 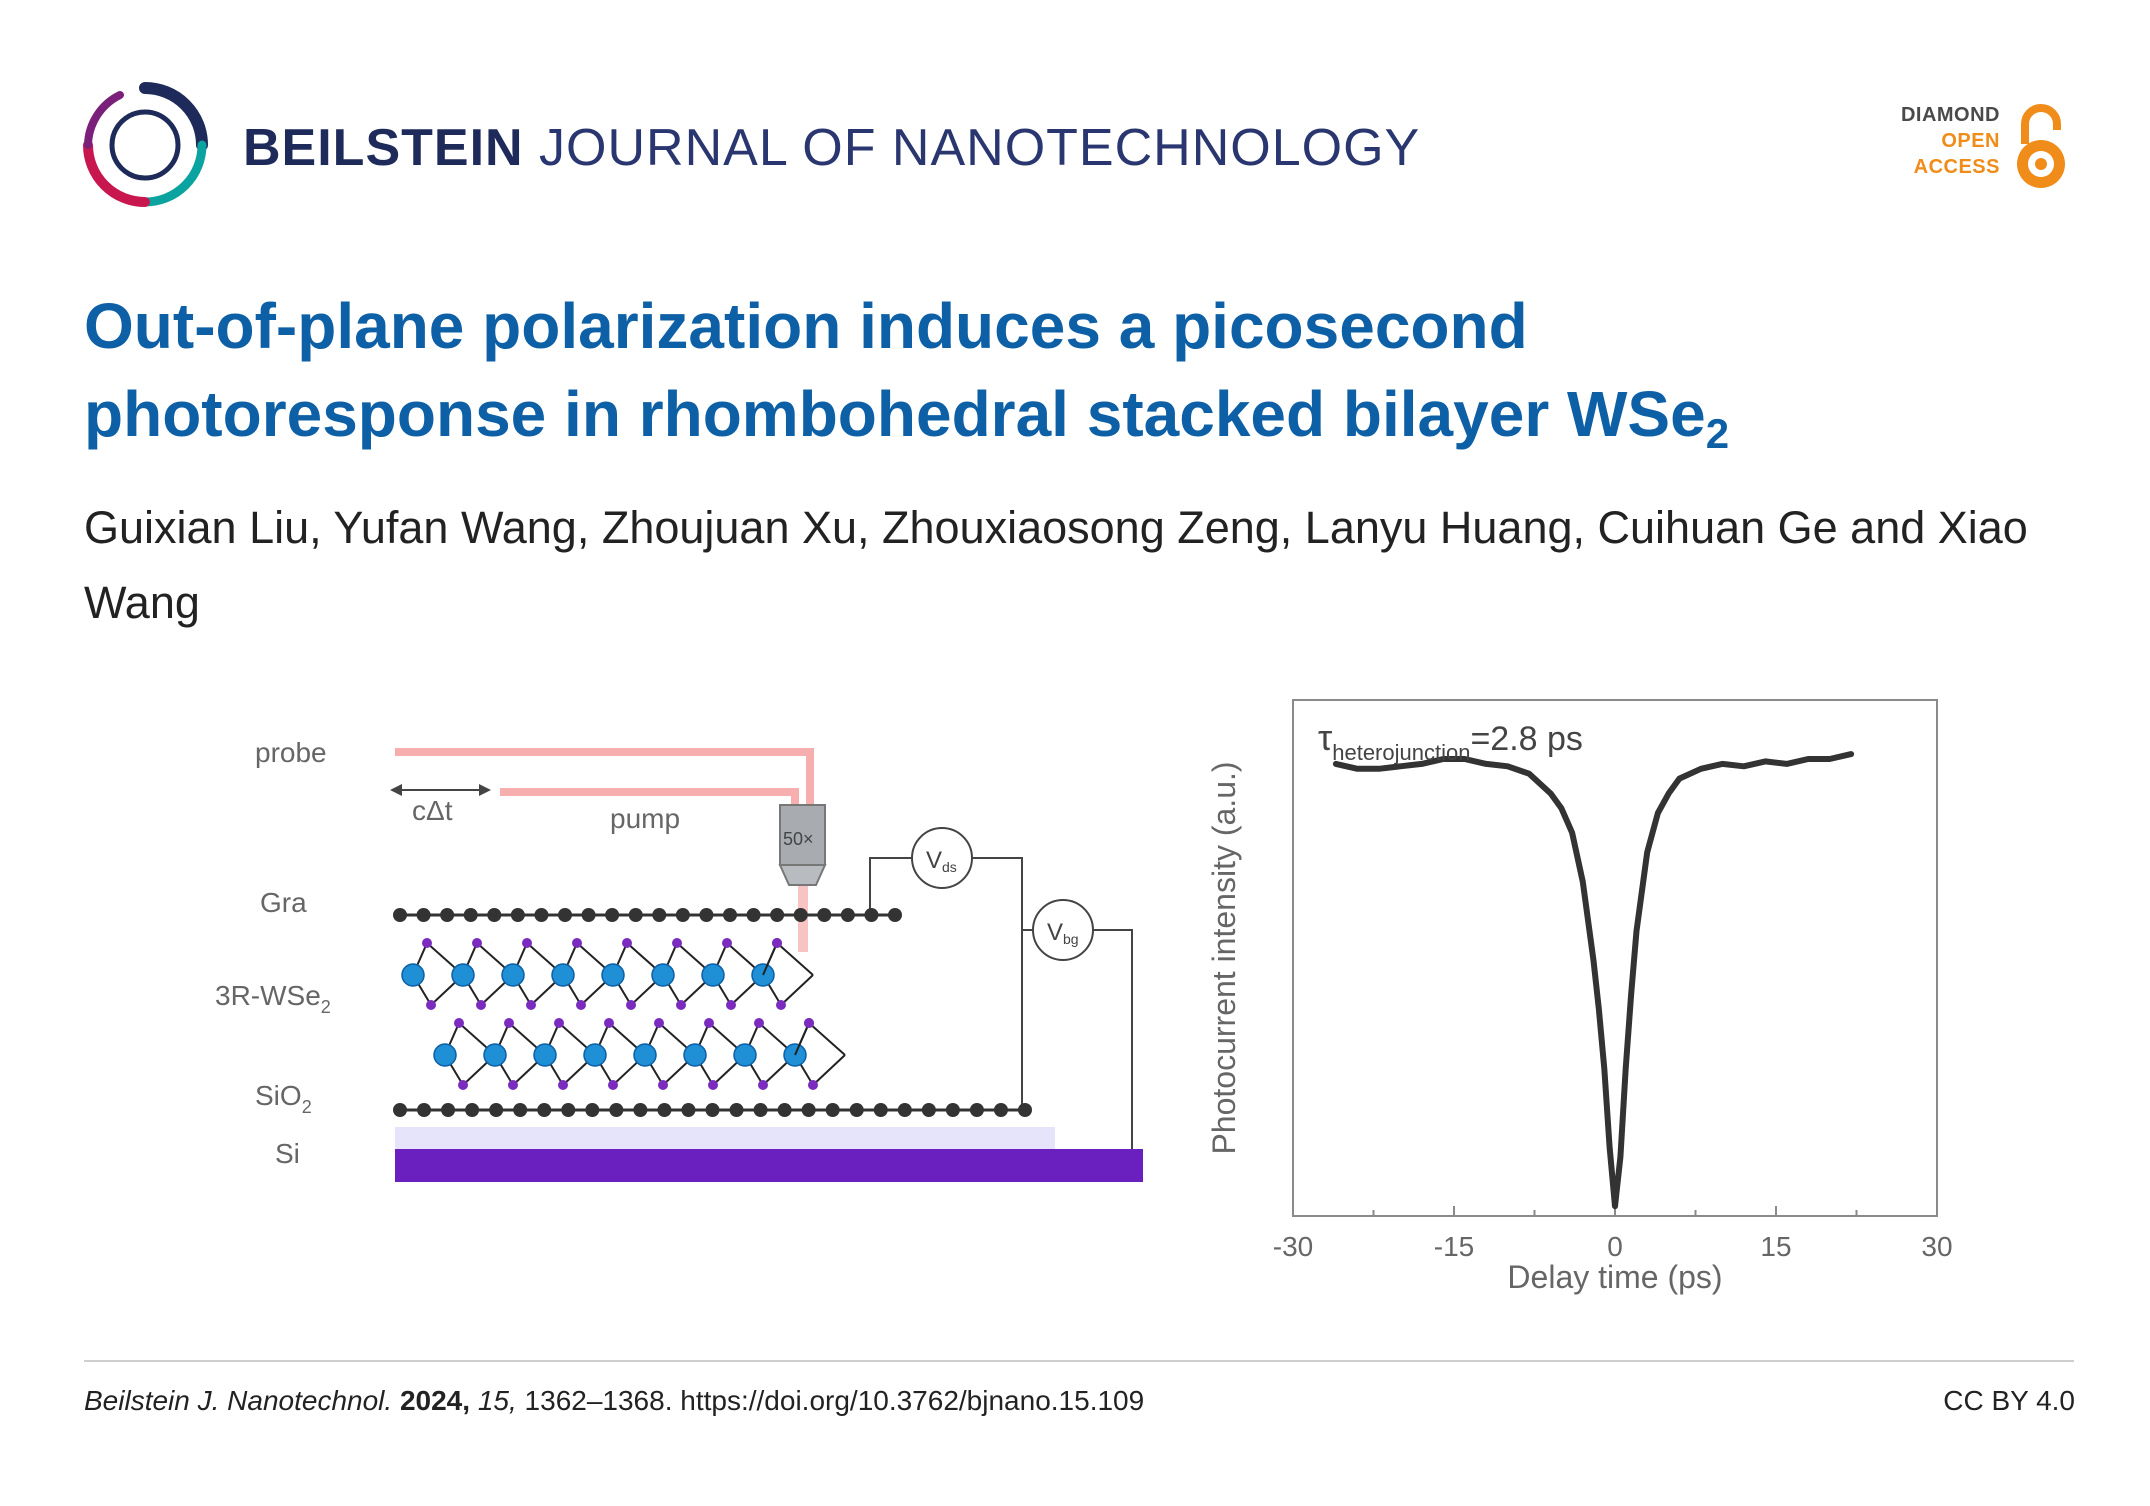 What do you see at coordinates (432, 810) in the screenshot?
I see `label-delay: cΔt` at bounding box center [432, 810].